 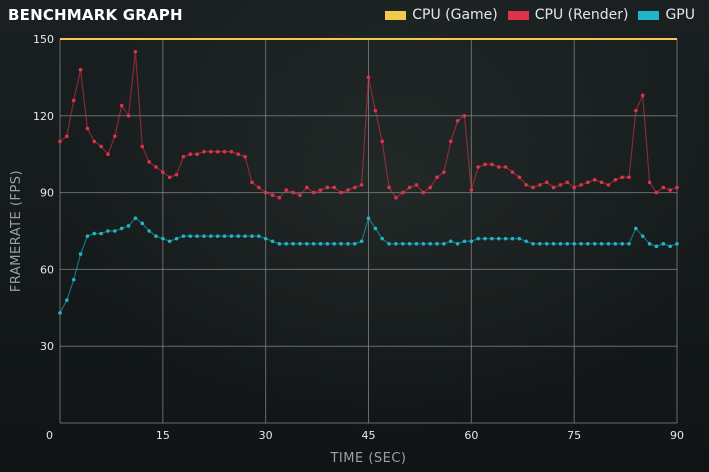 What do you see at coordinates (369, 435) in the screenshot?
I see `x-tick-label: 45` at bounding box center [369, 435].